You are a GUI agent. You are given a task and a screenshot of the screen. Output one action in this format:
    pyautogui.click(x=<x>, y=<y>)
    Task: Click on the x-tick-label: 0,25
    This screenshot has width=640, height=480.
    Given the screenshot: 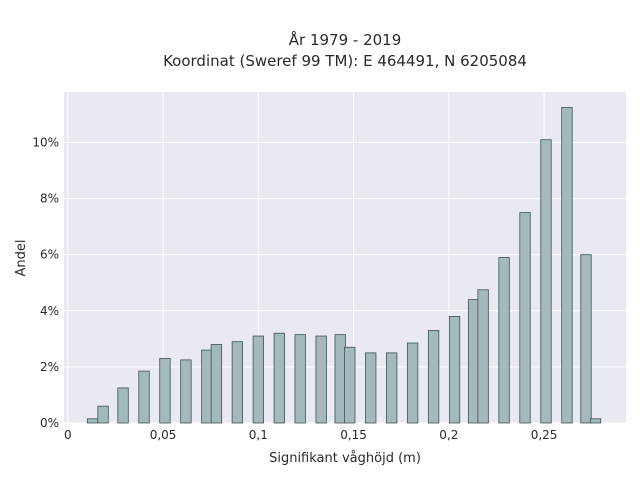 What is the action you would take?
    pyautogui.click(x=544, y=435)
    